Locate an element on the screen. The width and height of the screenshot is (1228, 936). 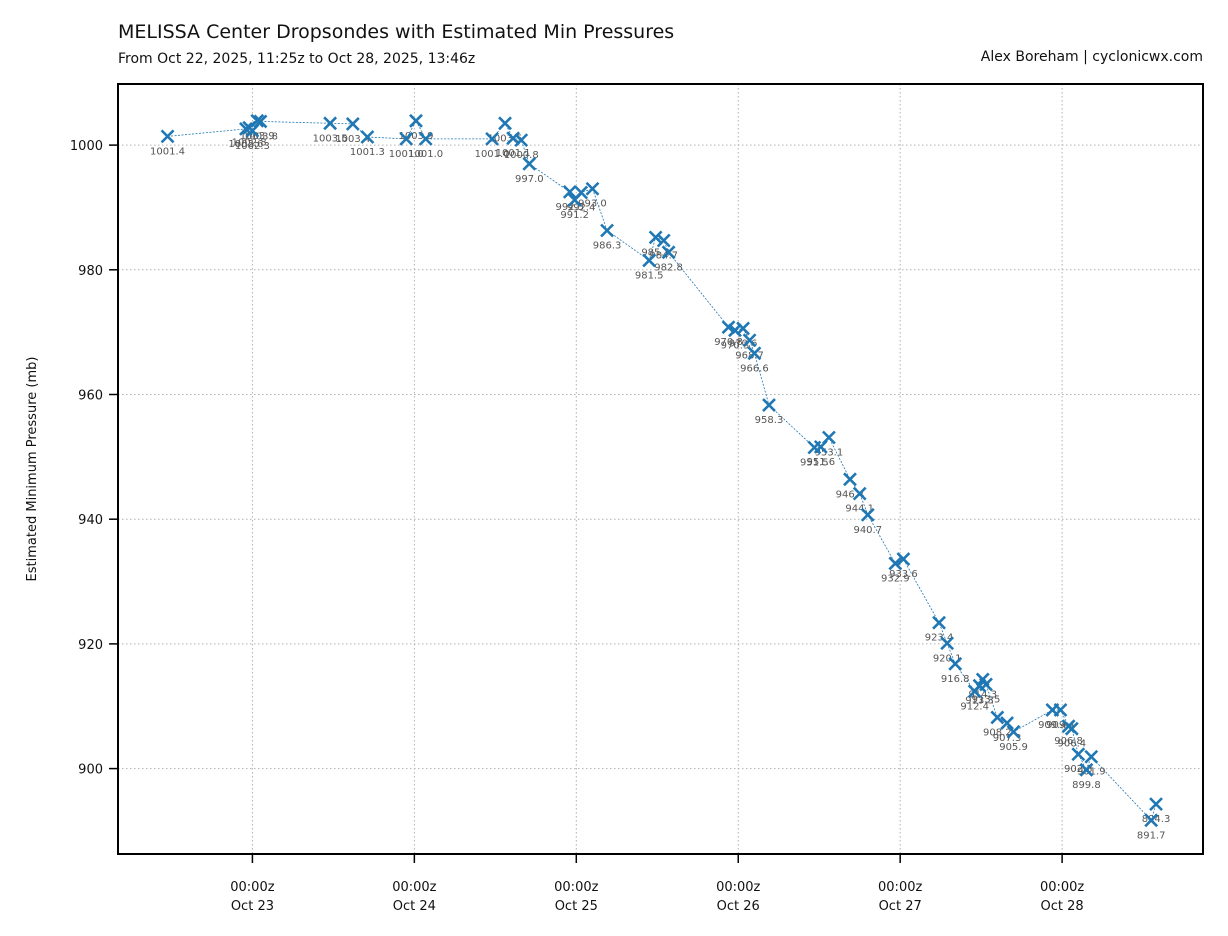
data-point-label: 902.3 is located at coordinates (1078, 769).